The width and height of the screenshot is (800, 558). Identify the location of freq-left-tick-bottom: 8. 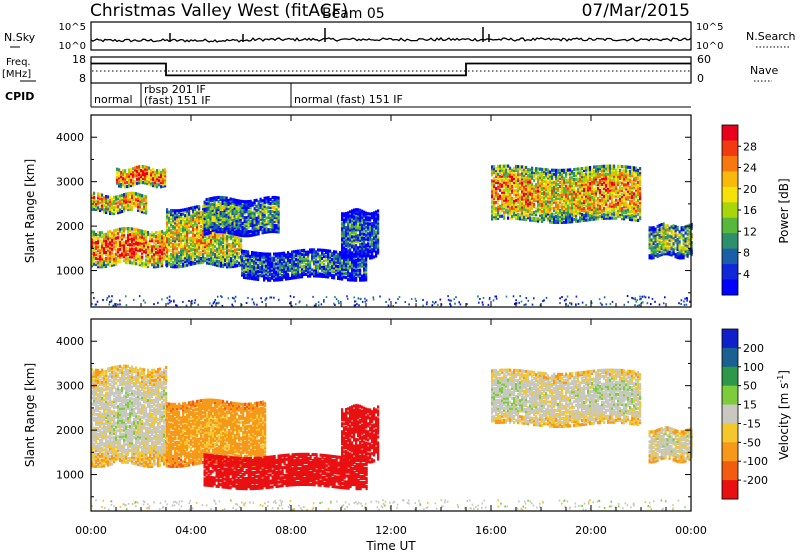
(82, 78).